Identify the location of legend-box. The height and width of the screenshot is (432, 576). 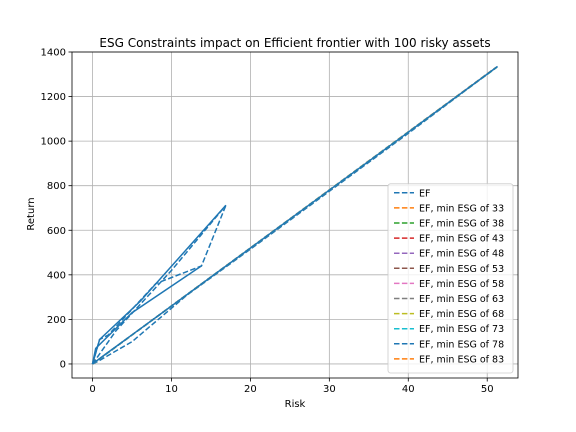
(450, 278).